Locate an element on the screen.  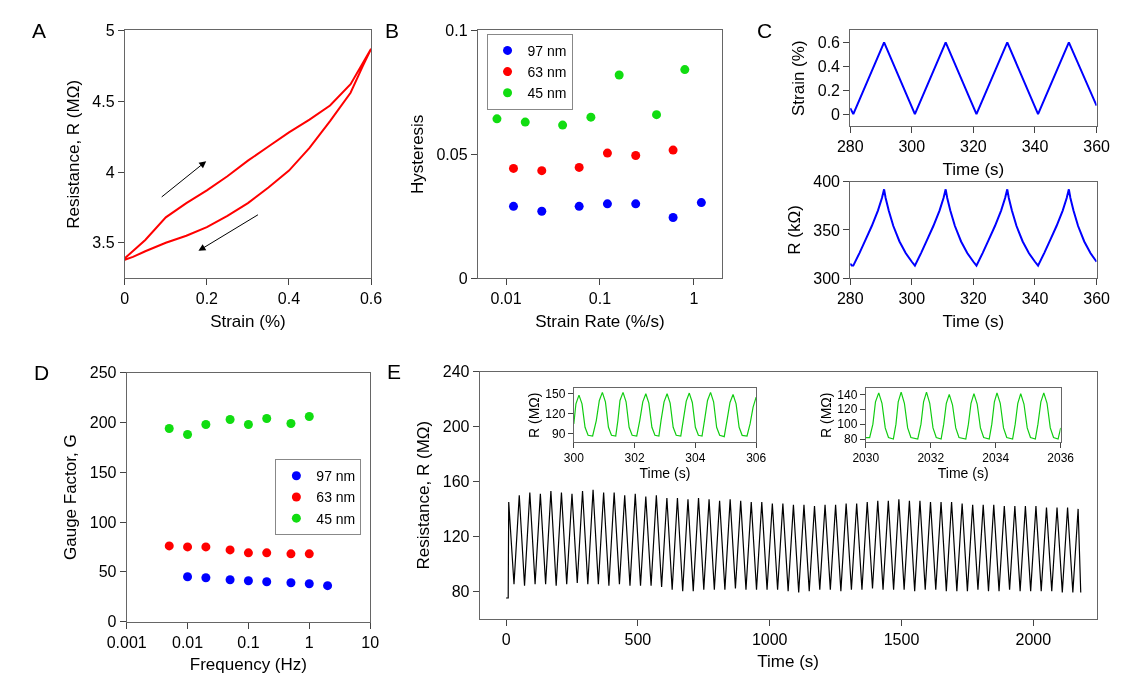
y-tick-label: 140 is located at coordinates (847, 394).